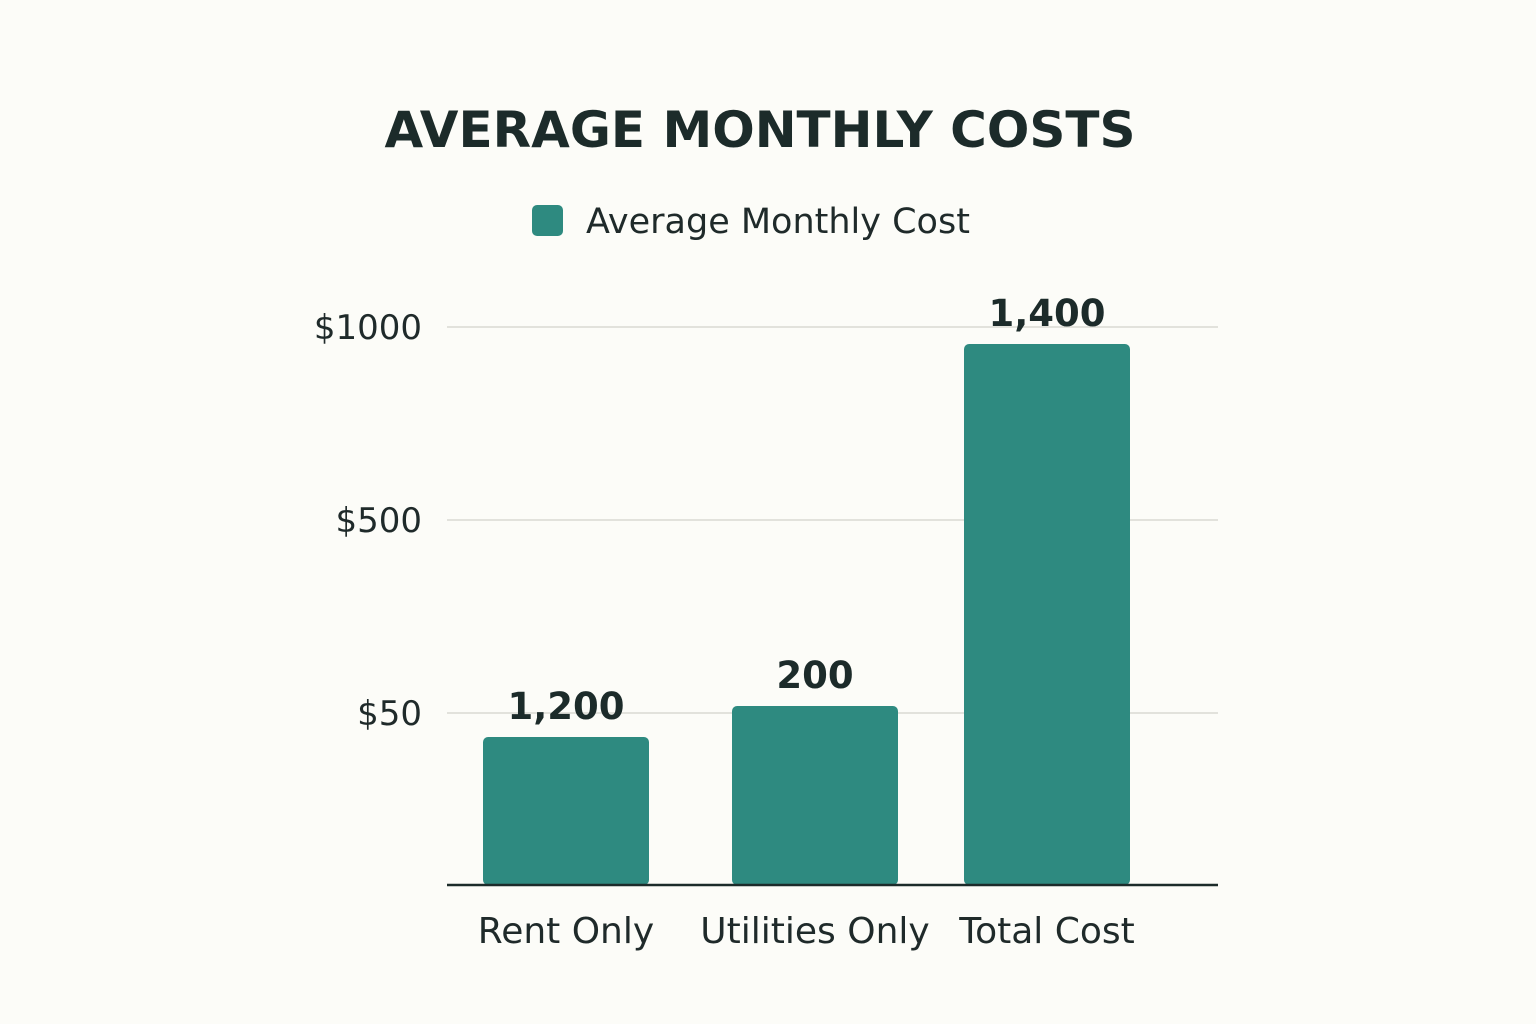  Describe the element at coordinates (815, 795) in the screenshot. I see `bar-utilities-only` at that location.